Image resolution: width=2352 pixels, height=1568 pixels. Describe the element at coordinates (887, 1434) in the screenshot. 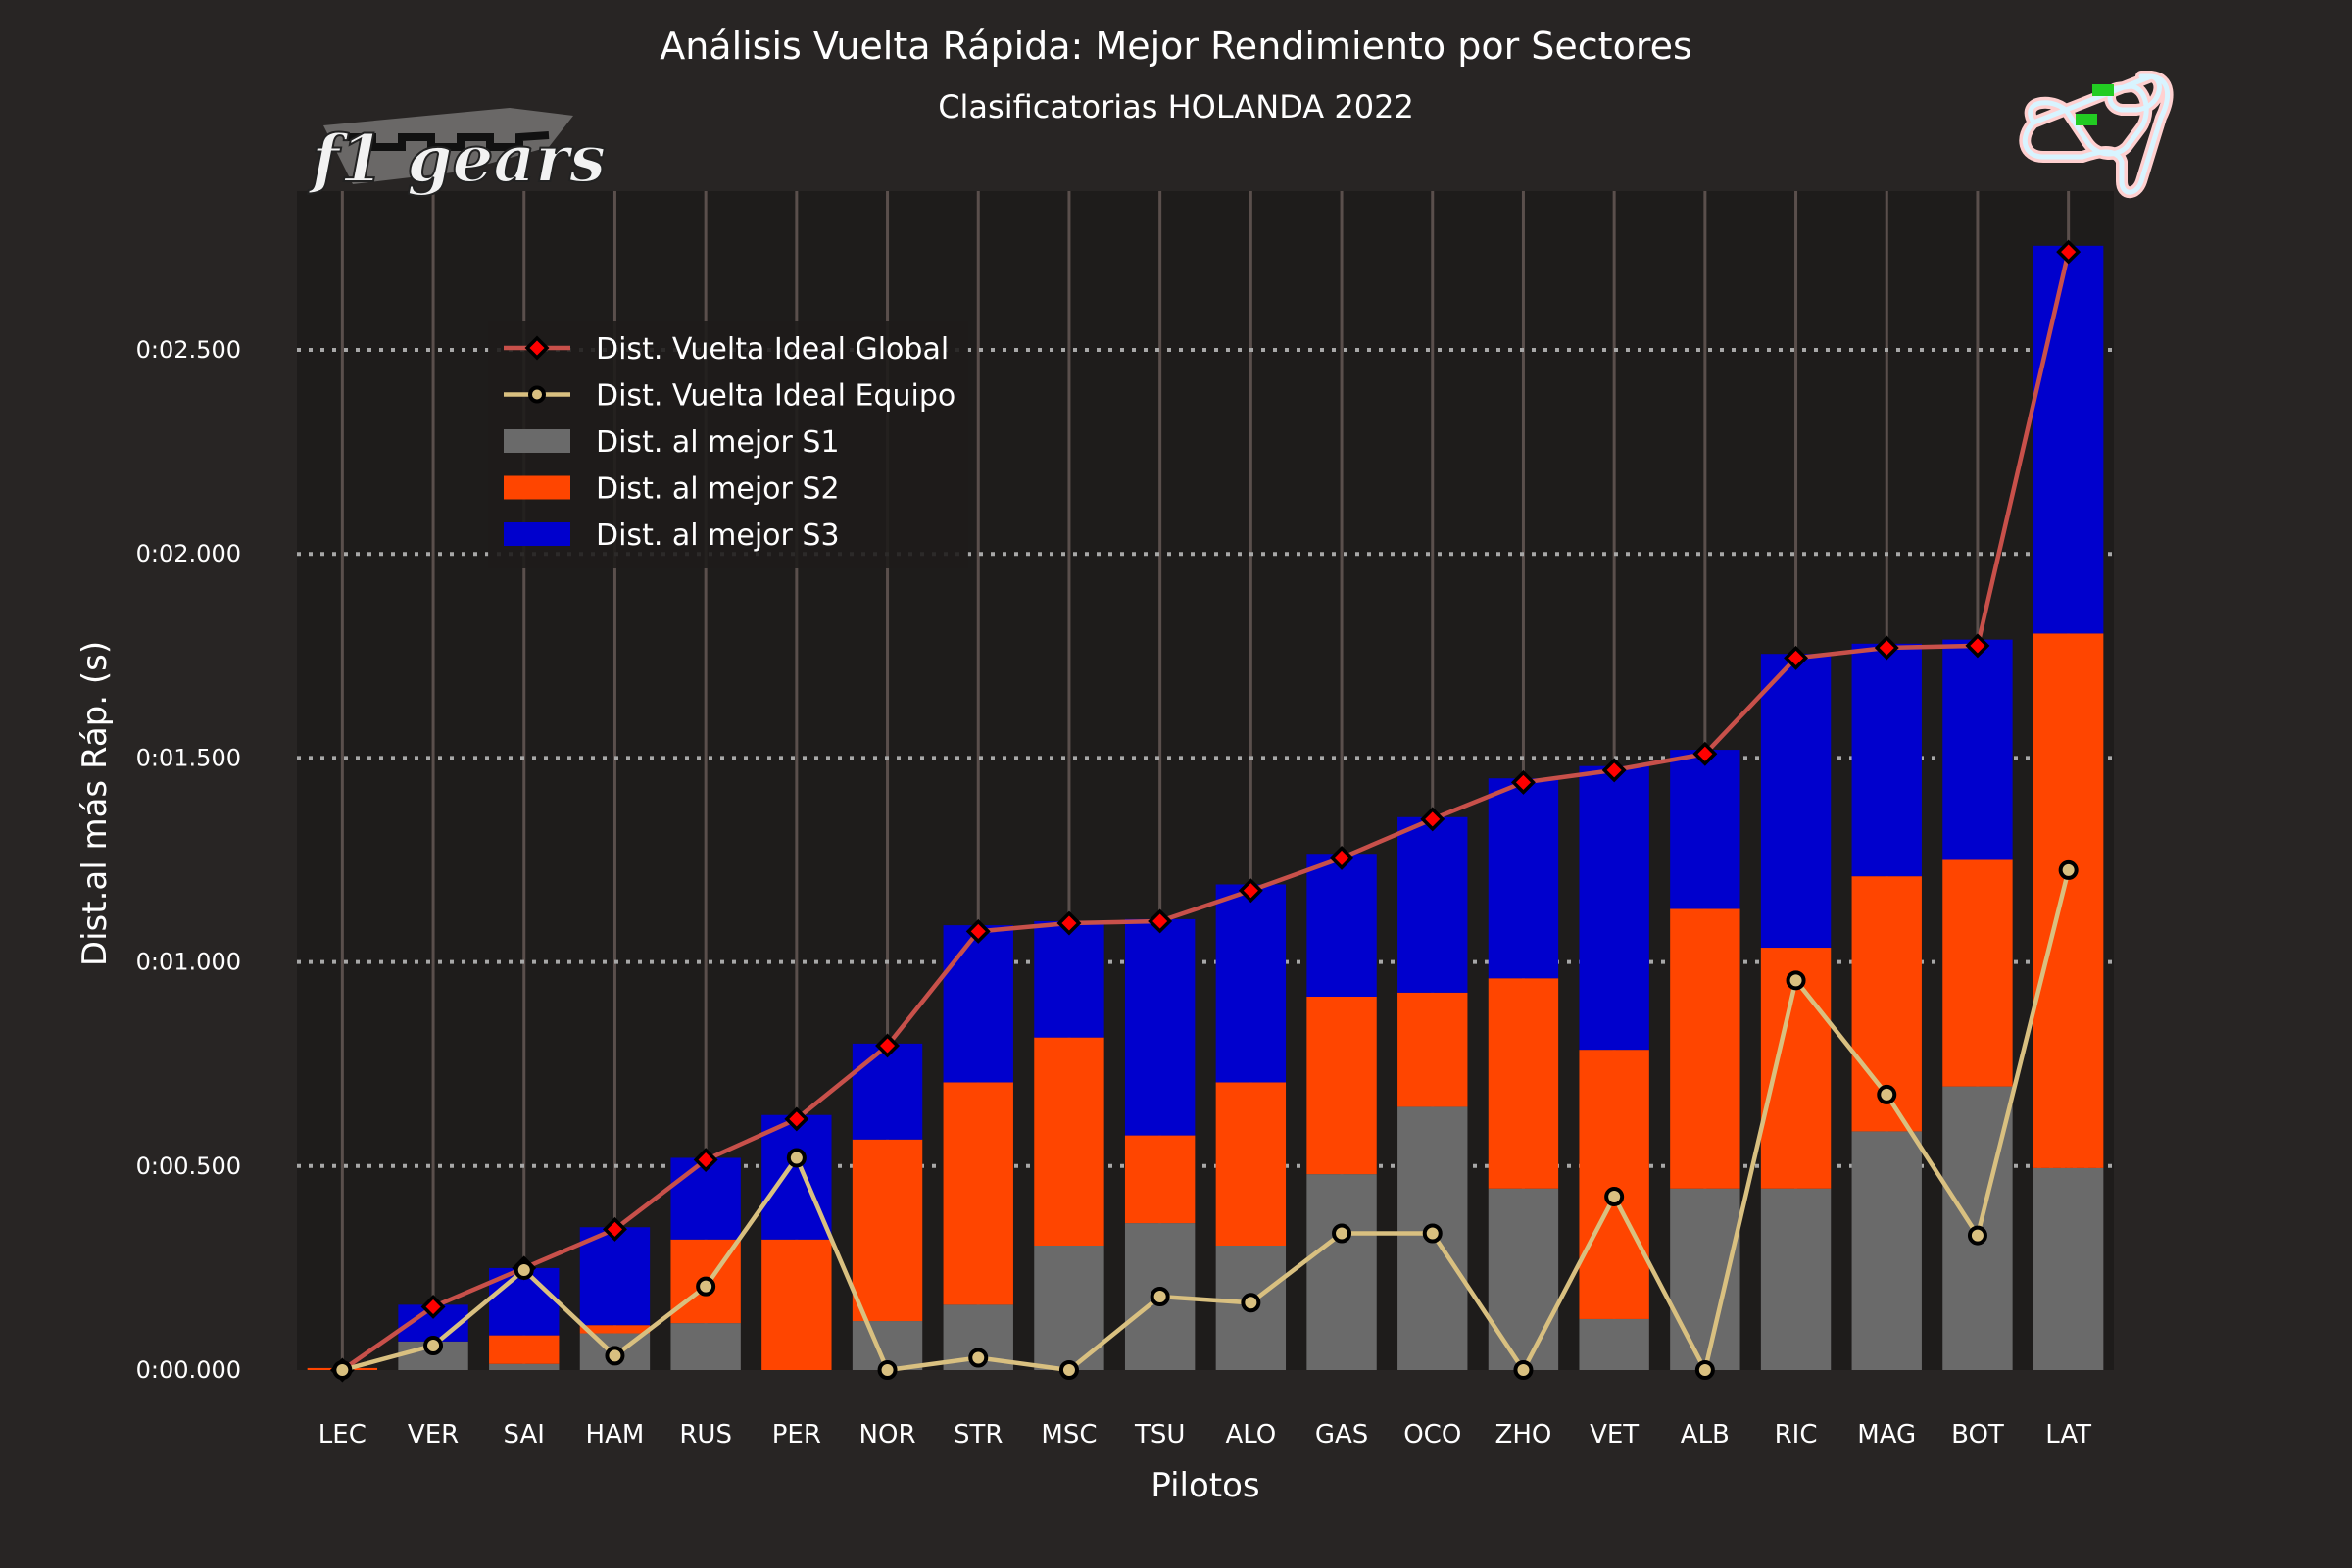

I see `x-tick-label-nor: NOR` at that location.